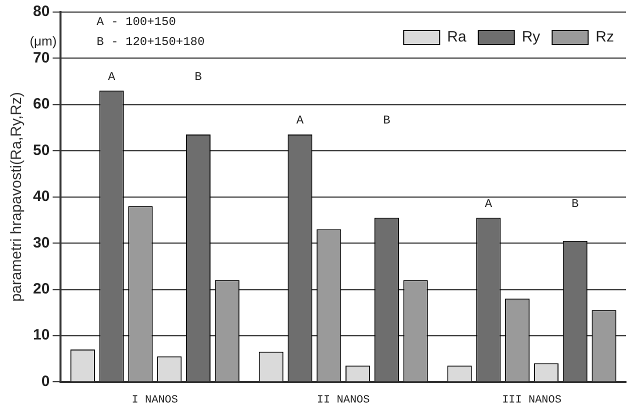  What do you see at coordinates (41, 150) in the screenshot?
I see `y-tick-label: 50` at bounding box center [41, 150].